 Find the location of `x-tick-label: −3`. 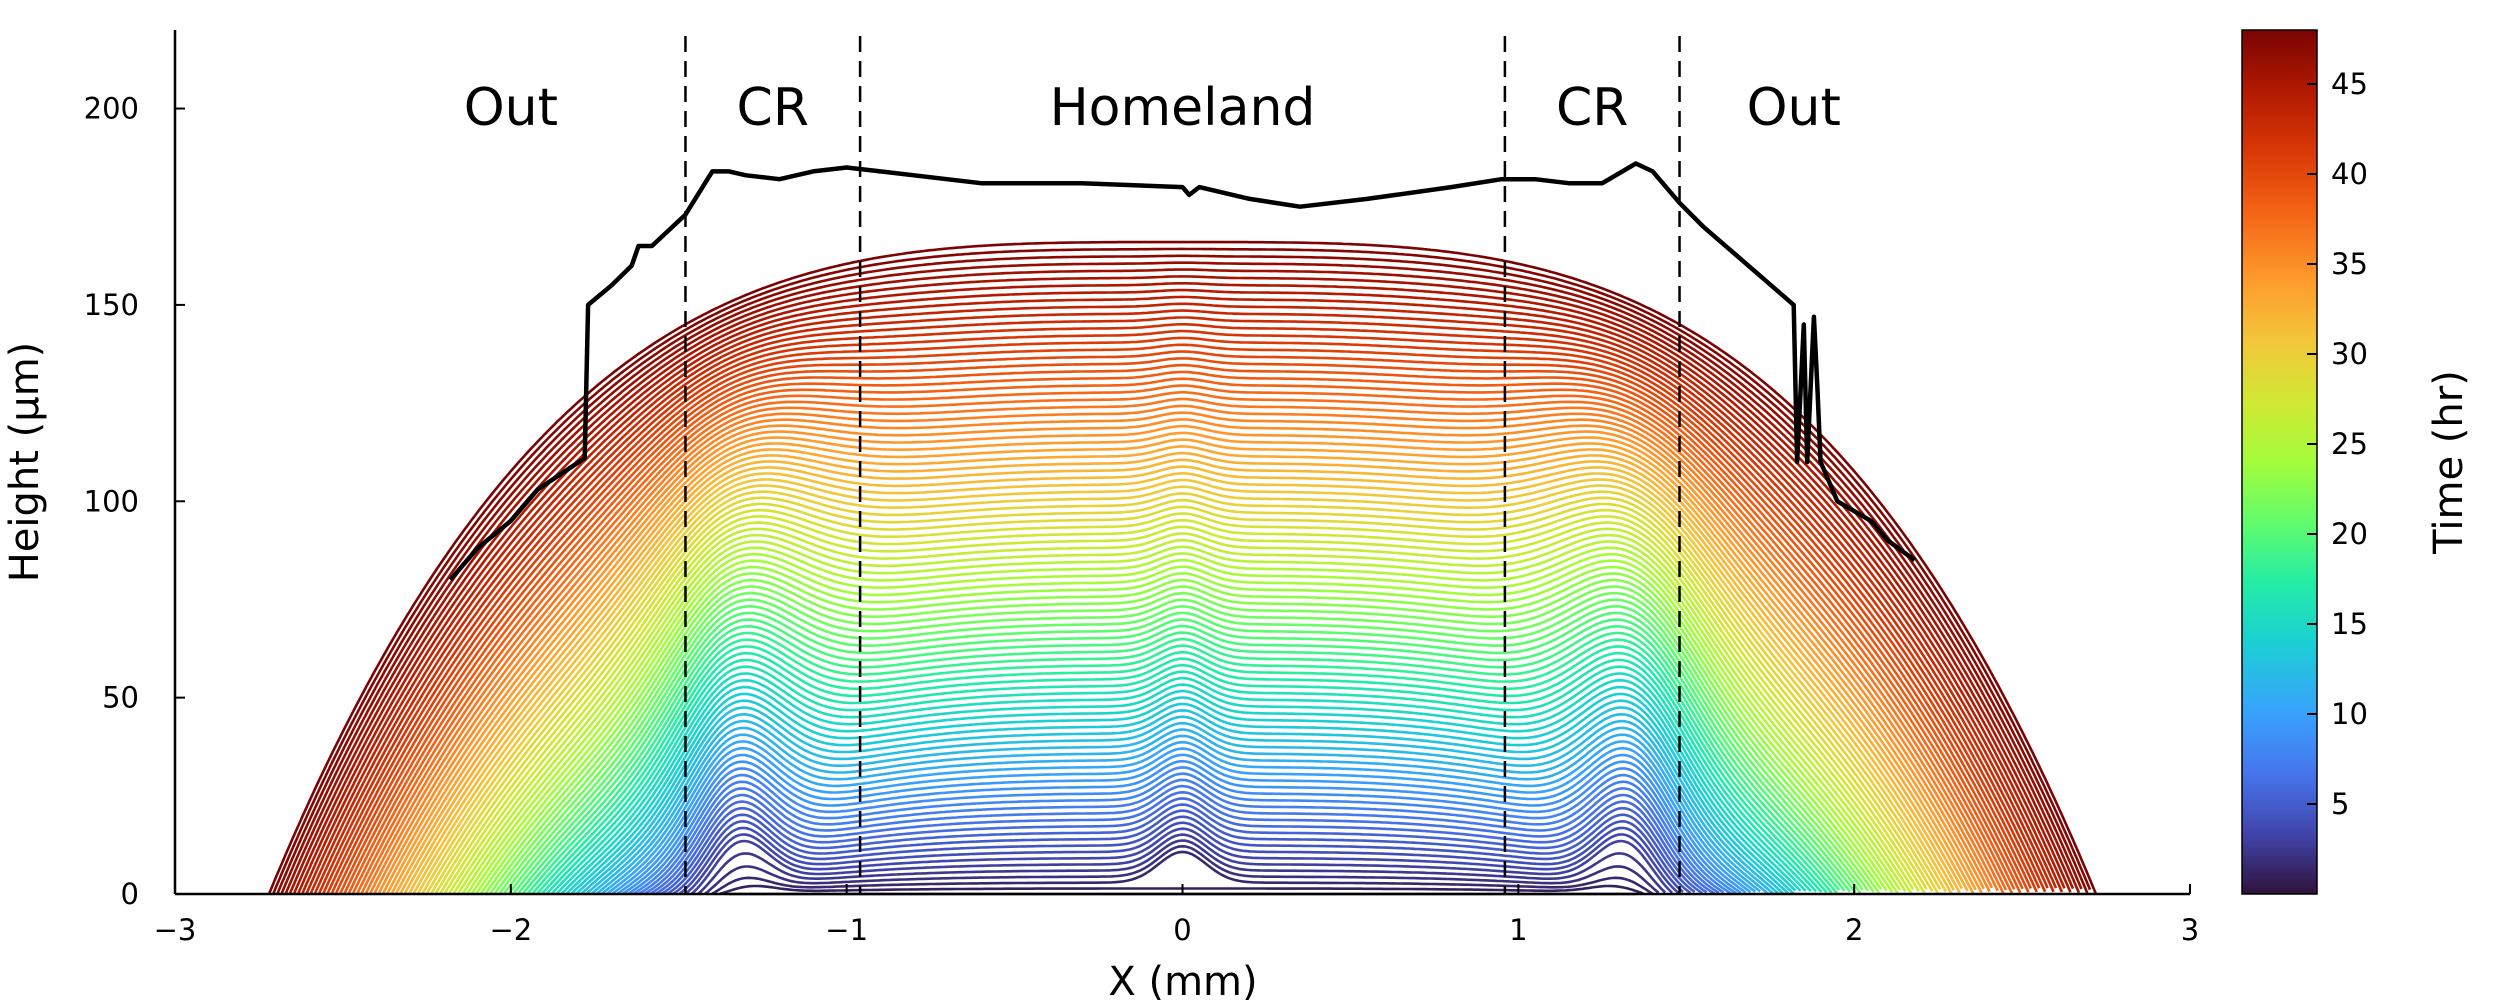

x-tick-label: −3 is located at coordinates (175, 930).